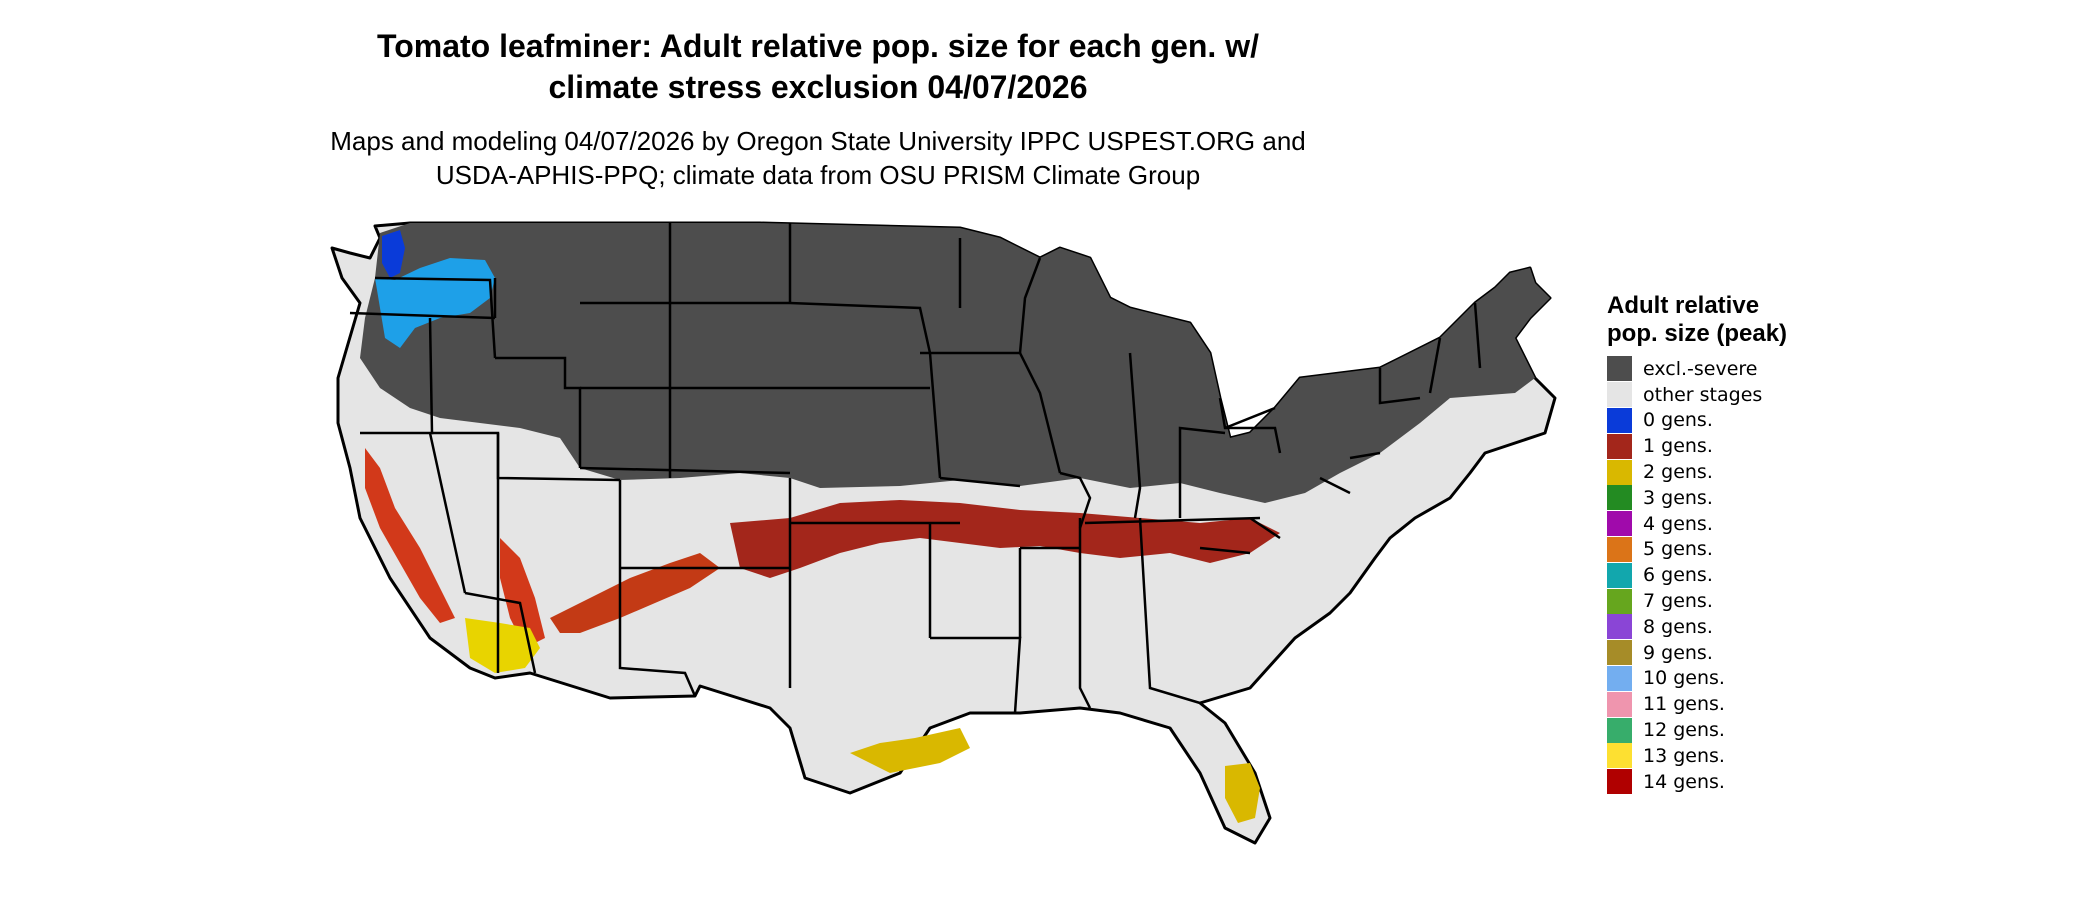 Image resolution: width=2100 pixels, height=898 pixels. Describe the element at coordinates (1678, 420) in the screenshot. I see `legend-label: 0 gens.` at that location.